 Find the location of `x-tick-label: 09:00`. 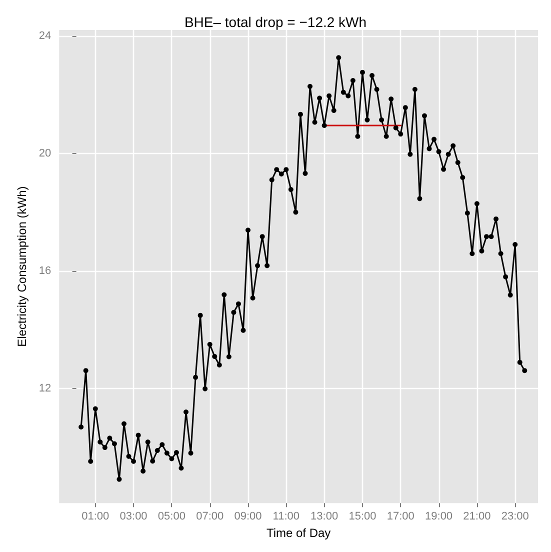

x-tick-label: 09:00 is located at coordinates (248, 516).